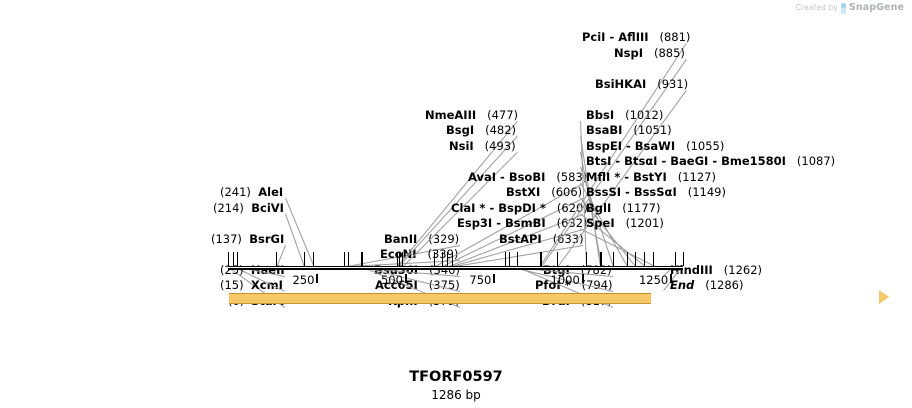  I want to click on enzyme-label-nsii: NsiI (493), so click(482, 145).